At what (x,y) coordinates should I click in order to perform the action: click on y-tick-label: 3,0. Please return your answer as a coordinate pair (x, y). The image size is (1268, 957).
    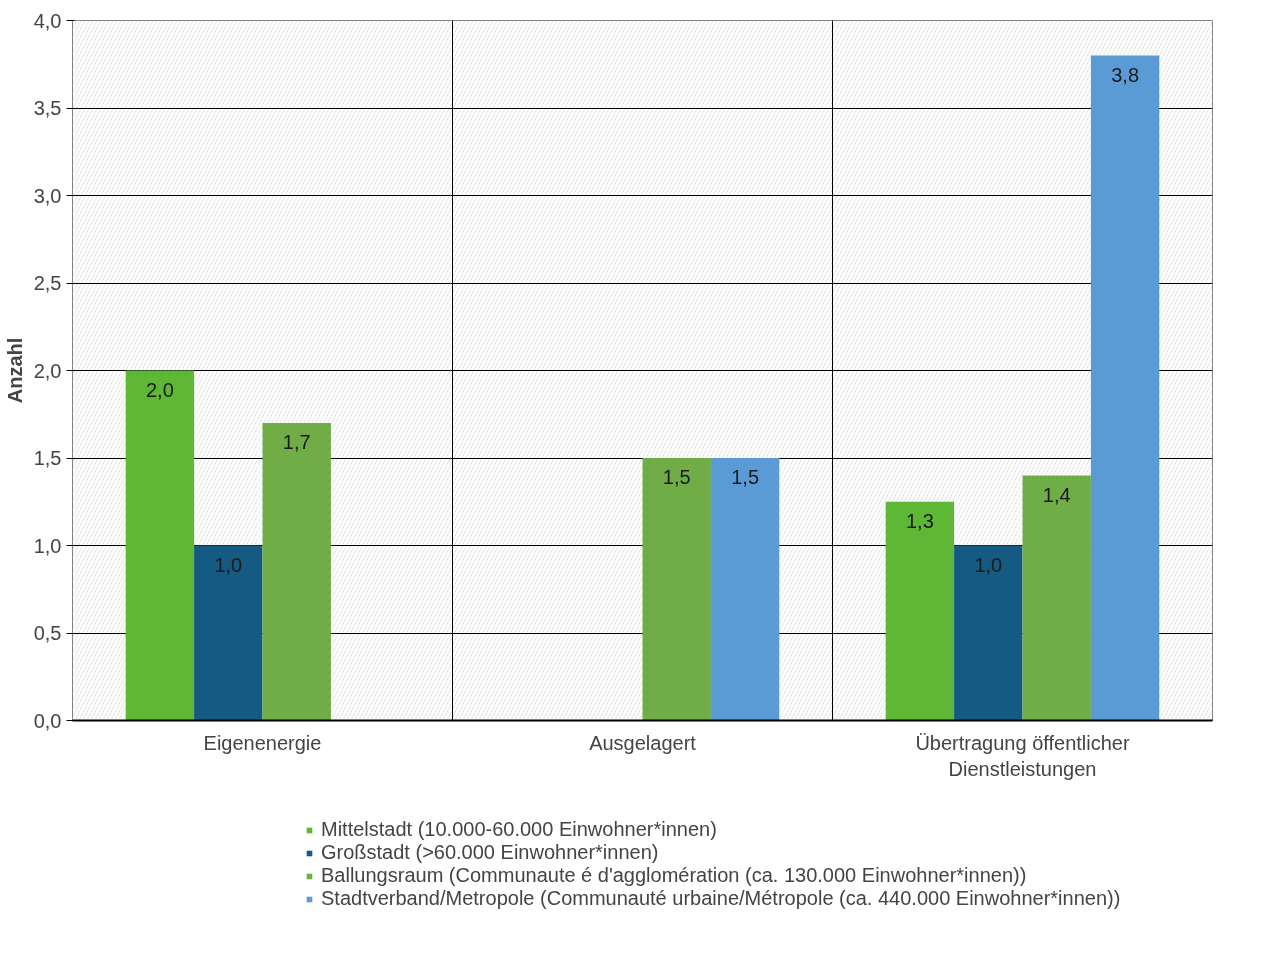
    Looking at the image, I should click on (47, 195).